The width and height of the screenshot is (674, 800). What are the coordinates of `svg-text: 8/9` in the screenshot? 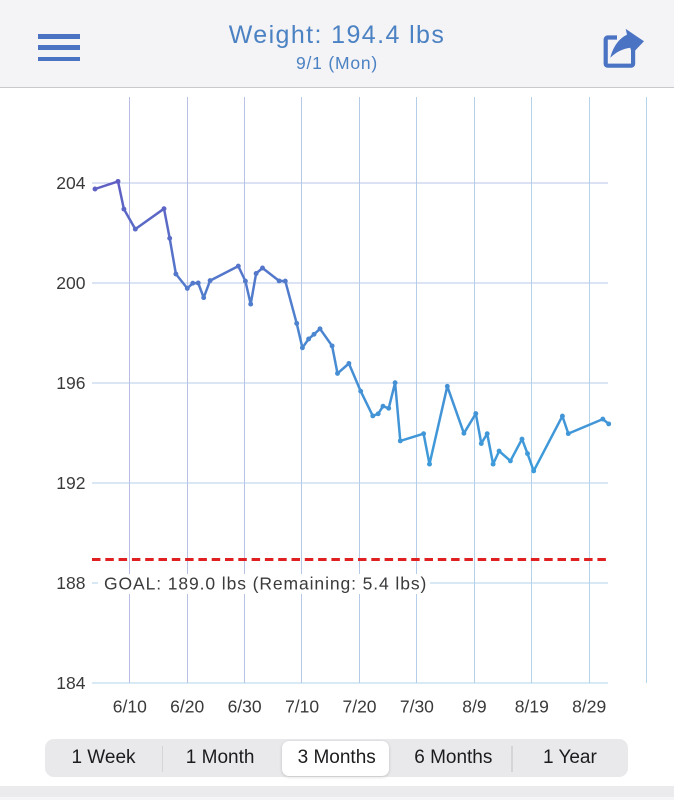 It's located at (474, 707).